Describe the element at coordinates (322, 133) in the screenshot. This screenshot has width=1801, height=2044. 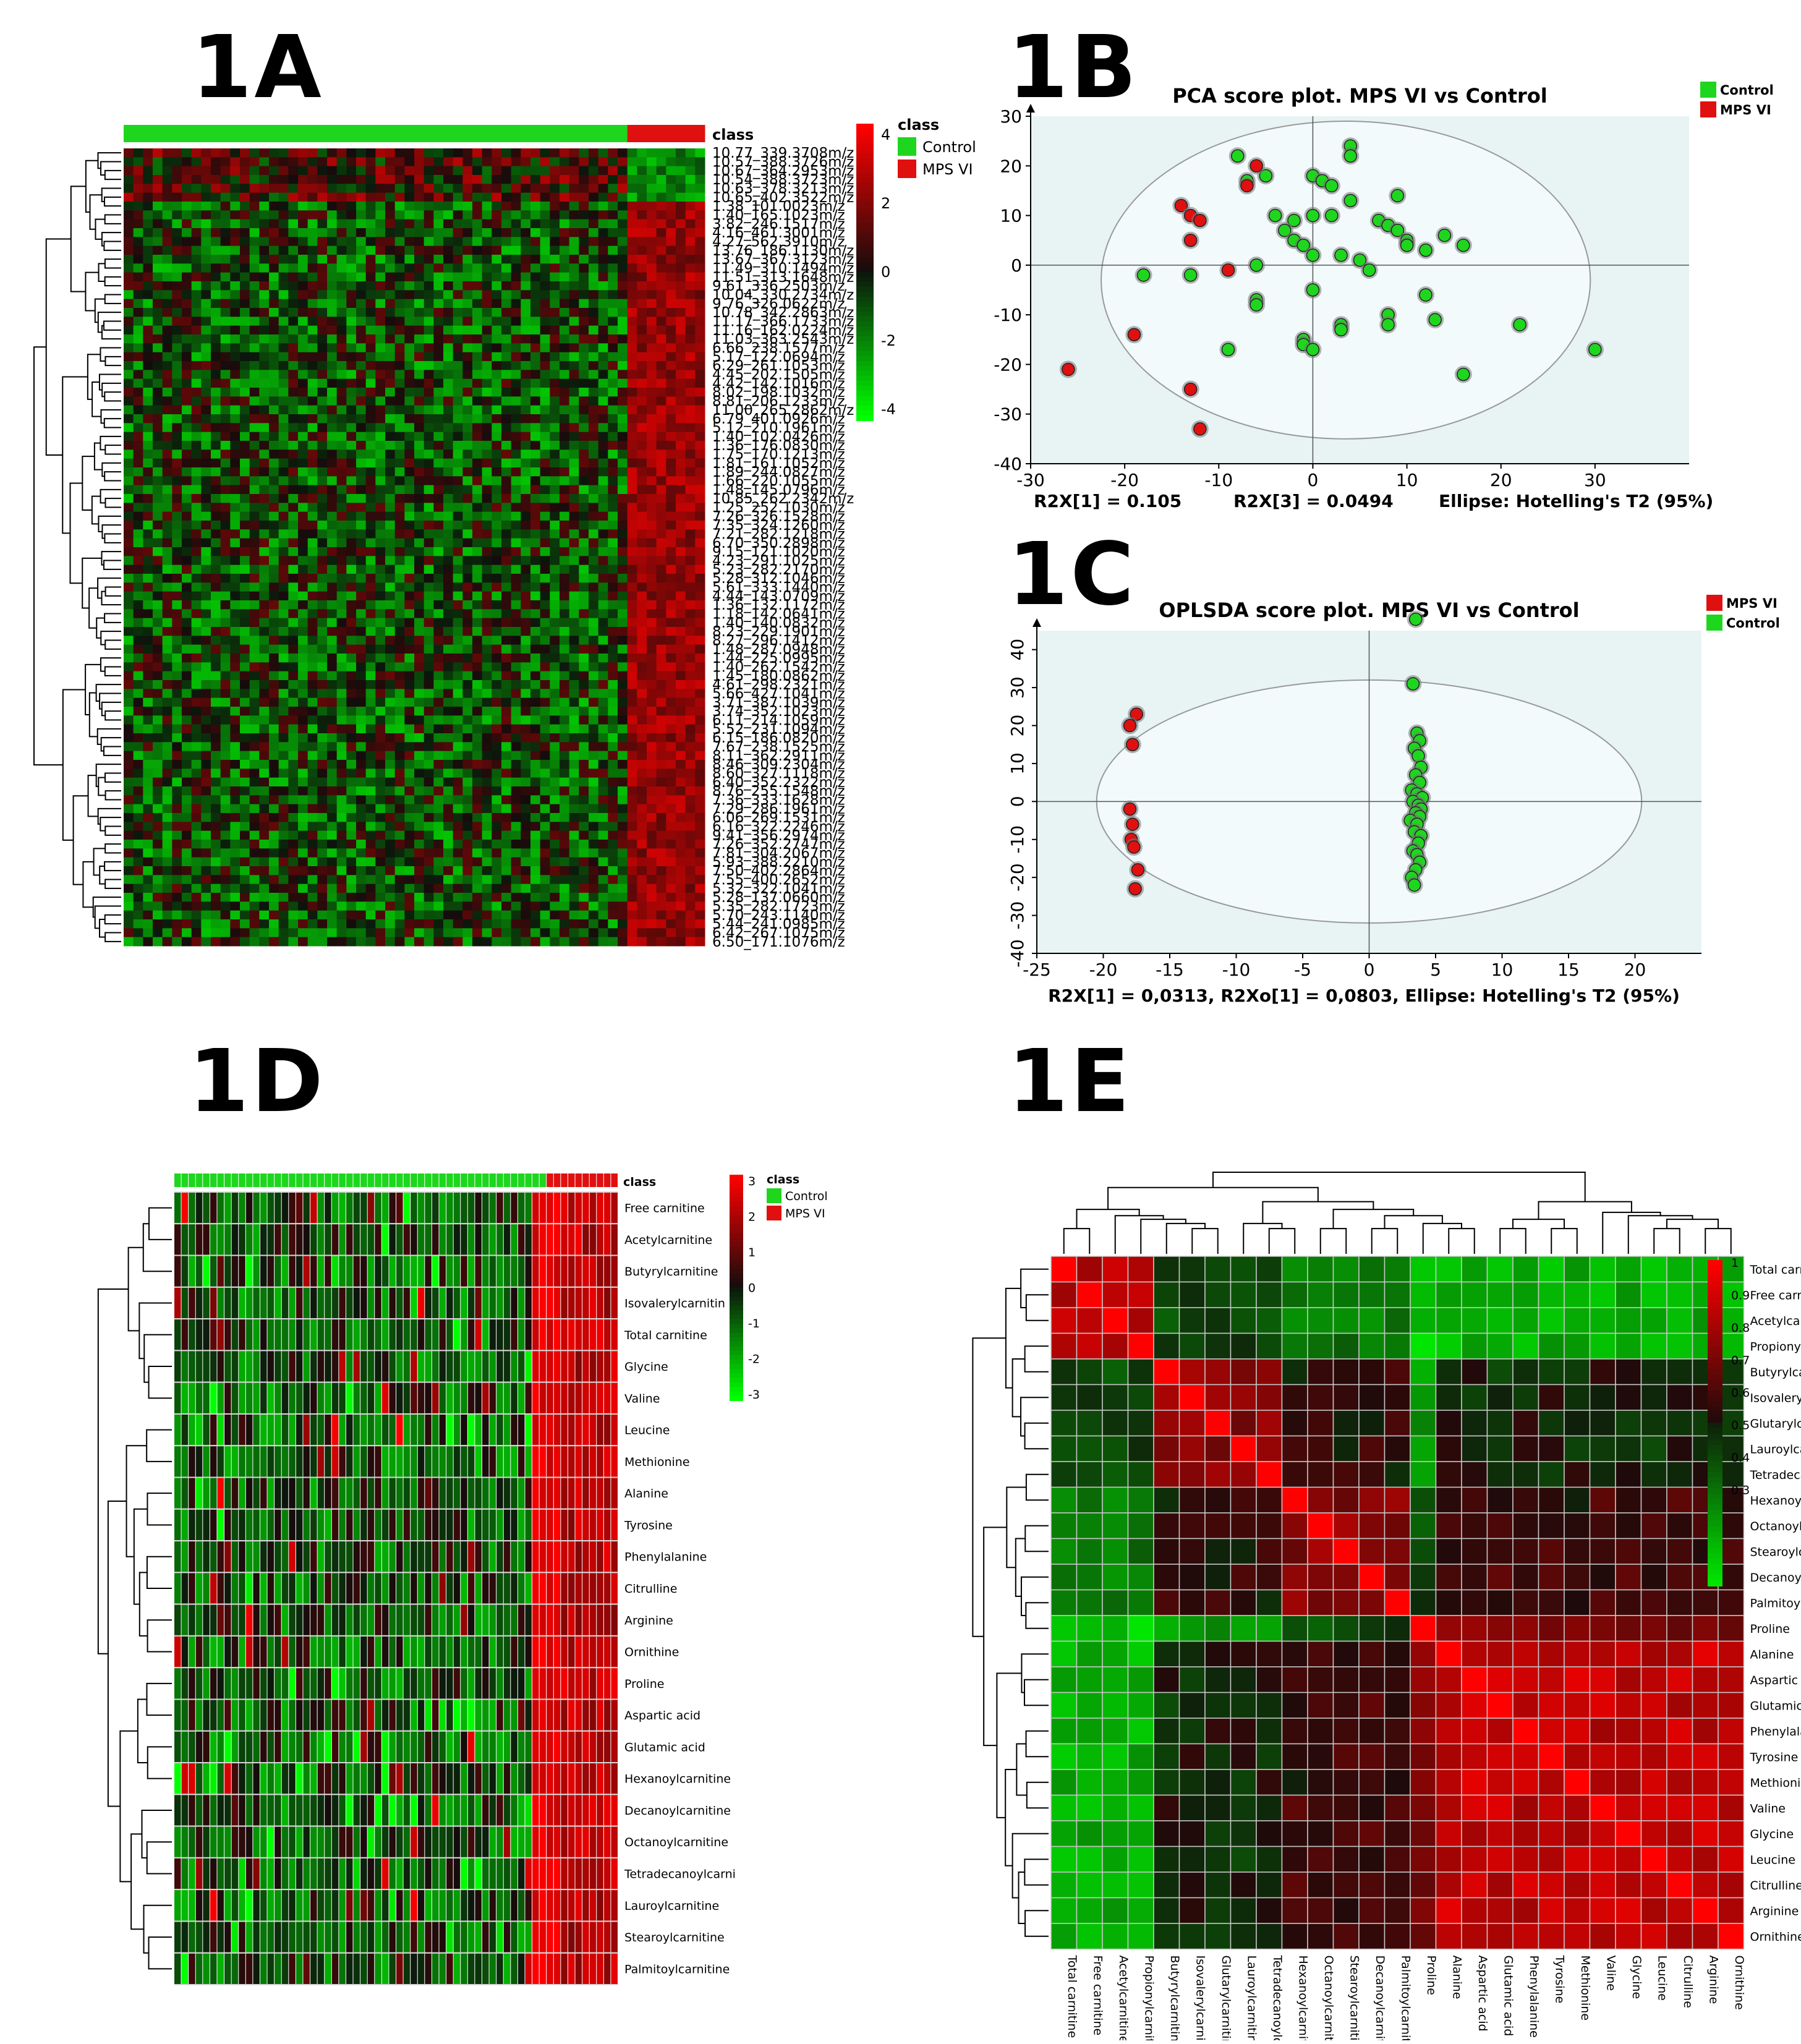
I see `class-bar-control` at that location.